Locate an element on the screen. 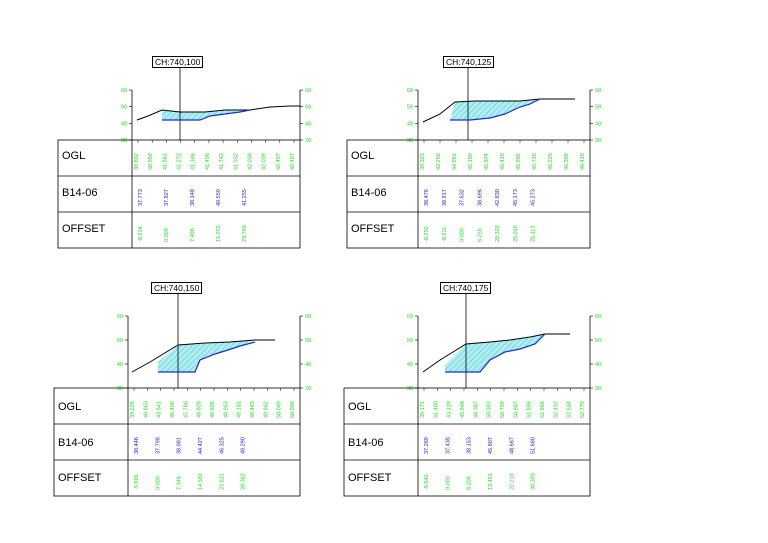 The width and height of the screenshot is (768, 543). offset-value: 20.329 is located at coordinates (498, 233).